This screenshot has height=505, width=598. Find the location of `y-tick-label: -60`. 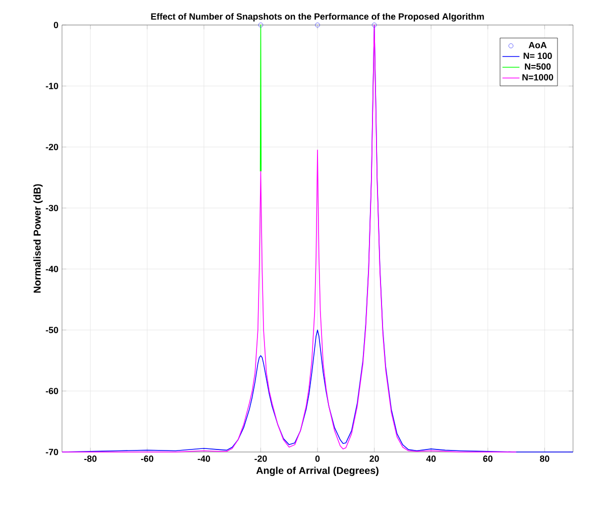

y-tick-label: -60 is located at coordinates (52, 391).